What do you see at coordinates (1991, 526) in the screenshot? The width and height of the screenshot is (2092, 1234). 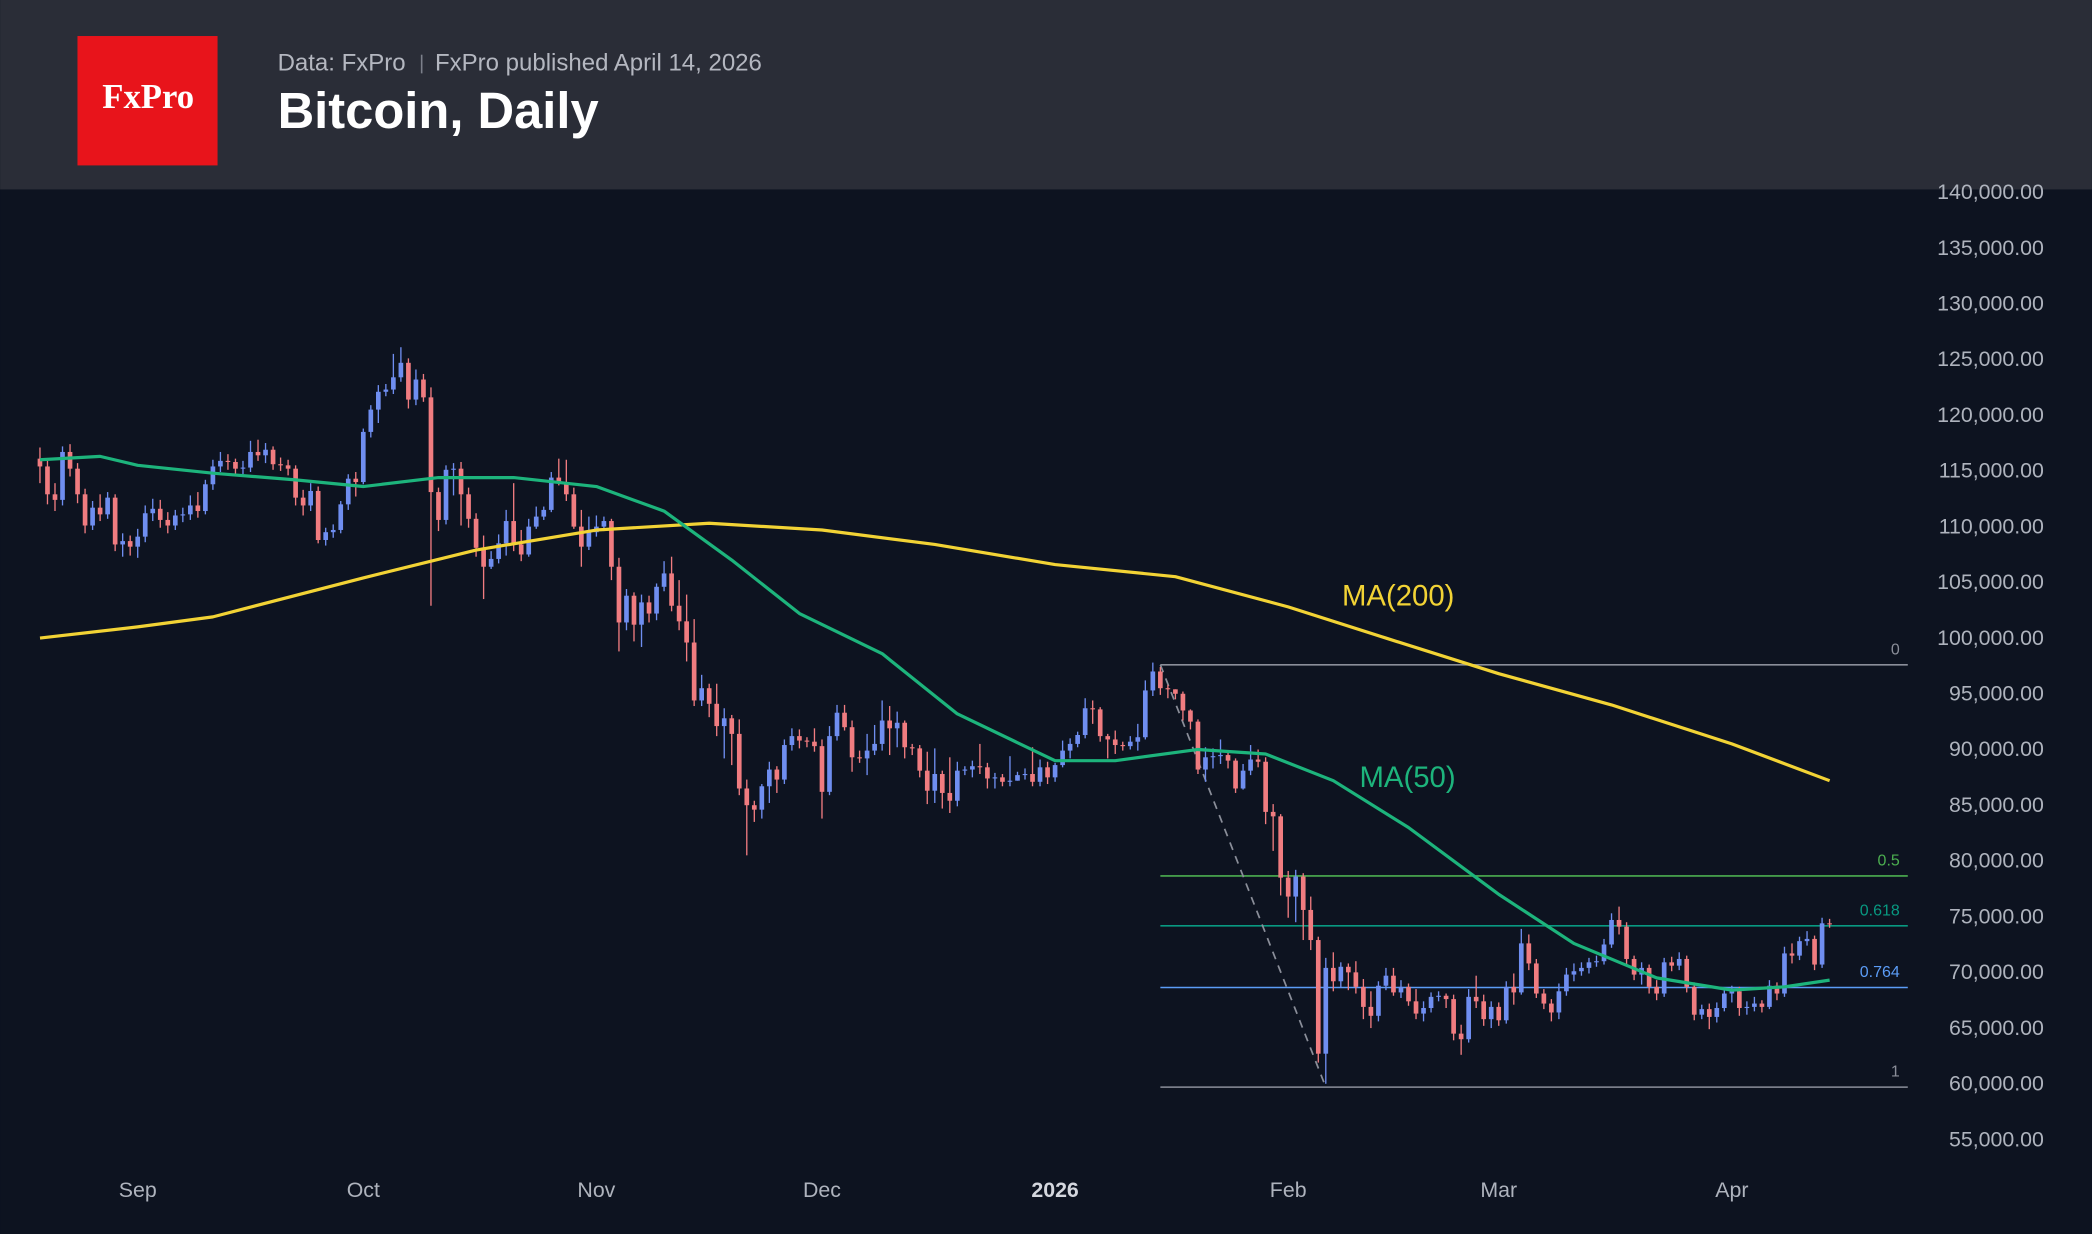 I see `y-tick-label: 110,000.00` at bounding box center [1991, 526].